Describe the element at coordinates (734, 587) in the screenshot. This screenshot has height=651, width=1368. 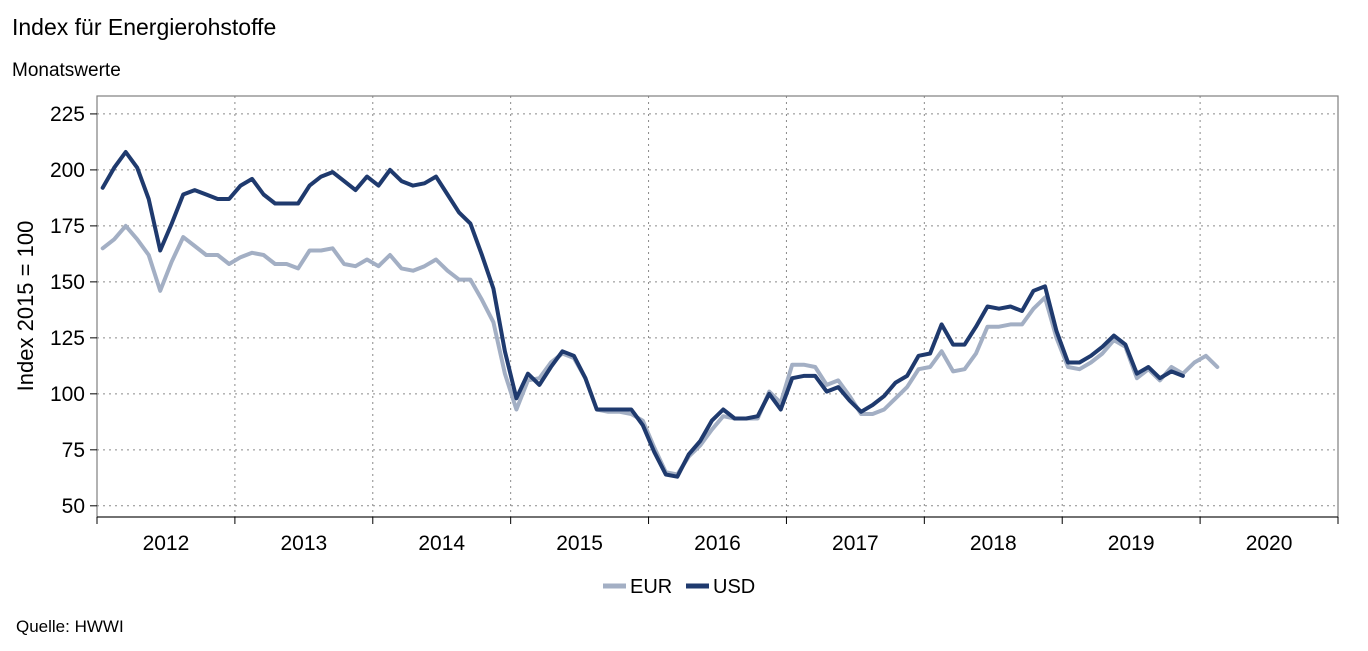
I see `legend-label-usd: USD` at that location.